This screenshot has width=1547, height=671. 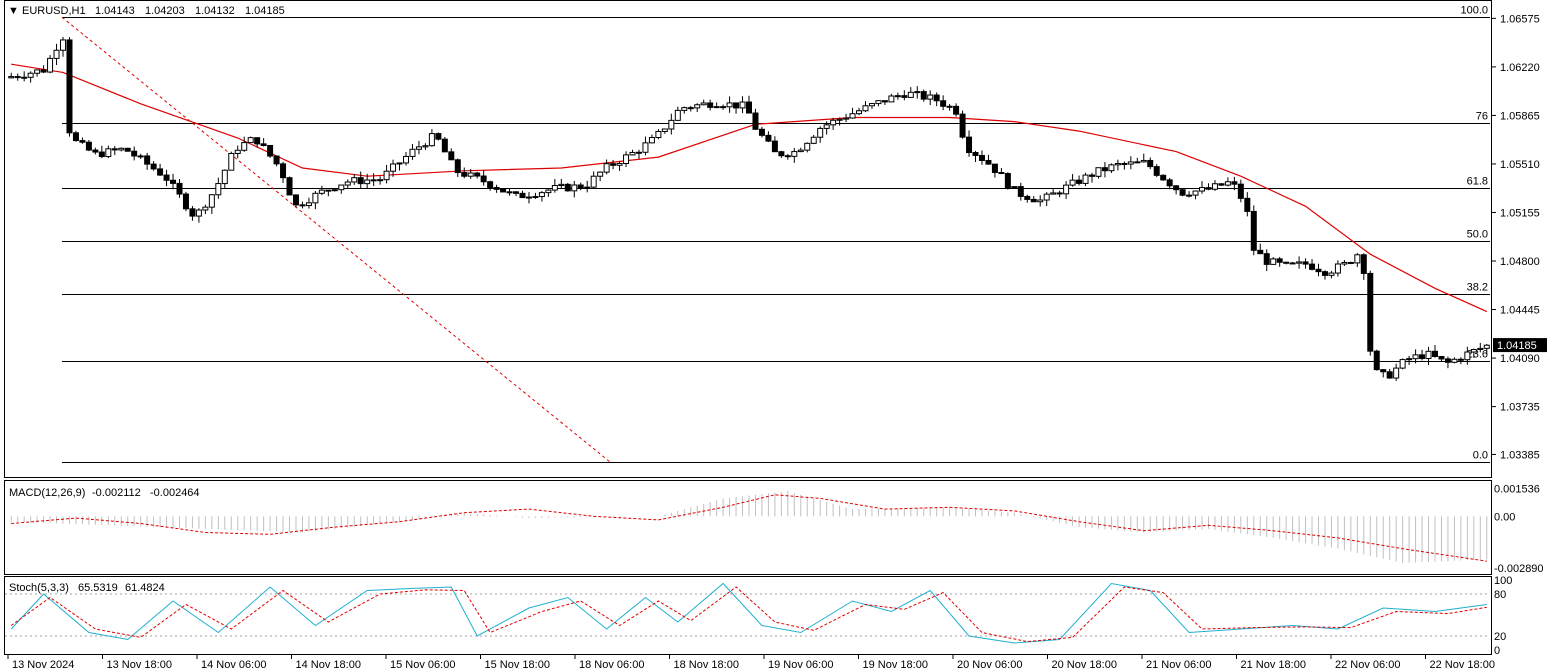 I want to click on macd-tick-label: 0.00, so click(x=1504, y=517).